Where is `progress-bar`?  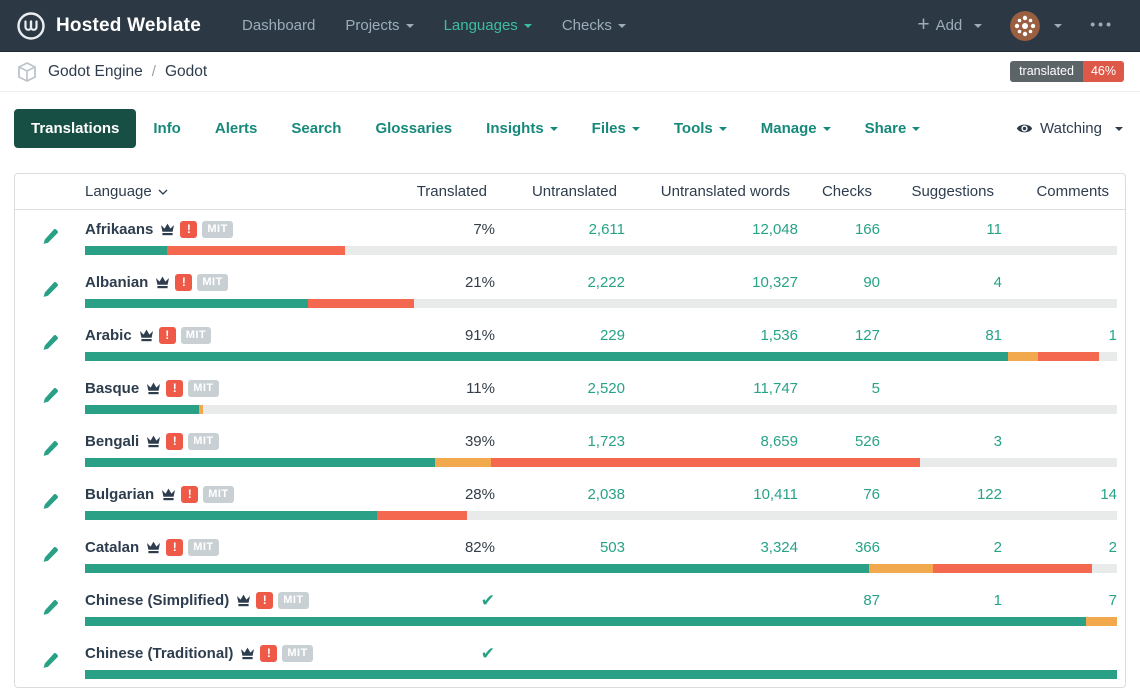
progress-bar is located at coordinates (601, 621).